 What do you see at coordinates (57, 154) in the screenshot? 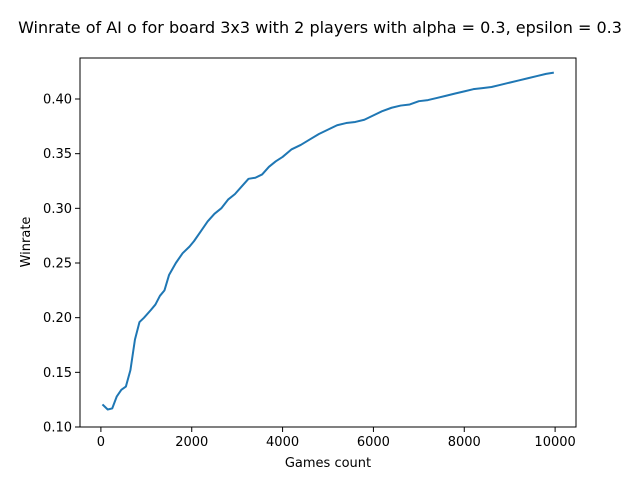
I see `y-tick-label: 0.35` at bounding box center [57, 154].